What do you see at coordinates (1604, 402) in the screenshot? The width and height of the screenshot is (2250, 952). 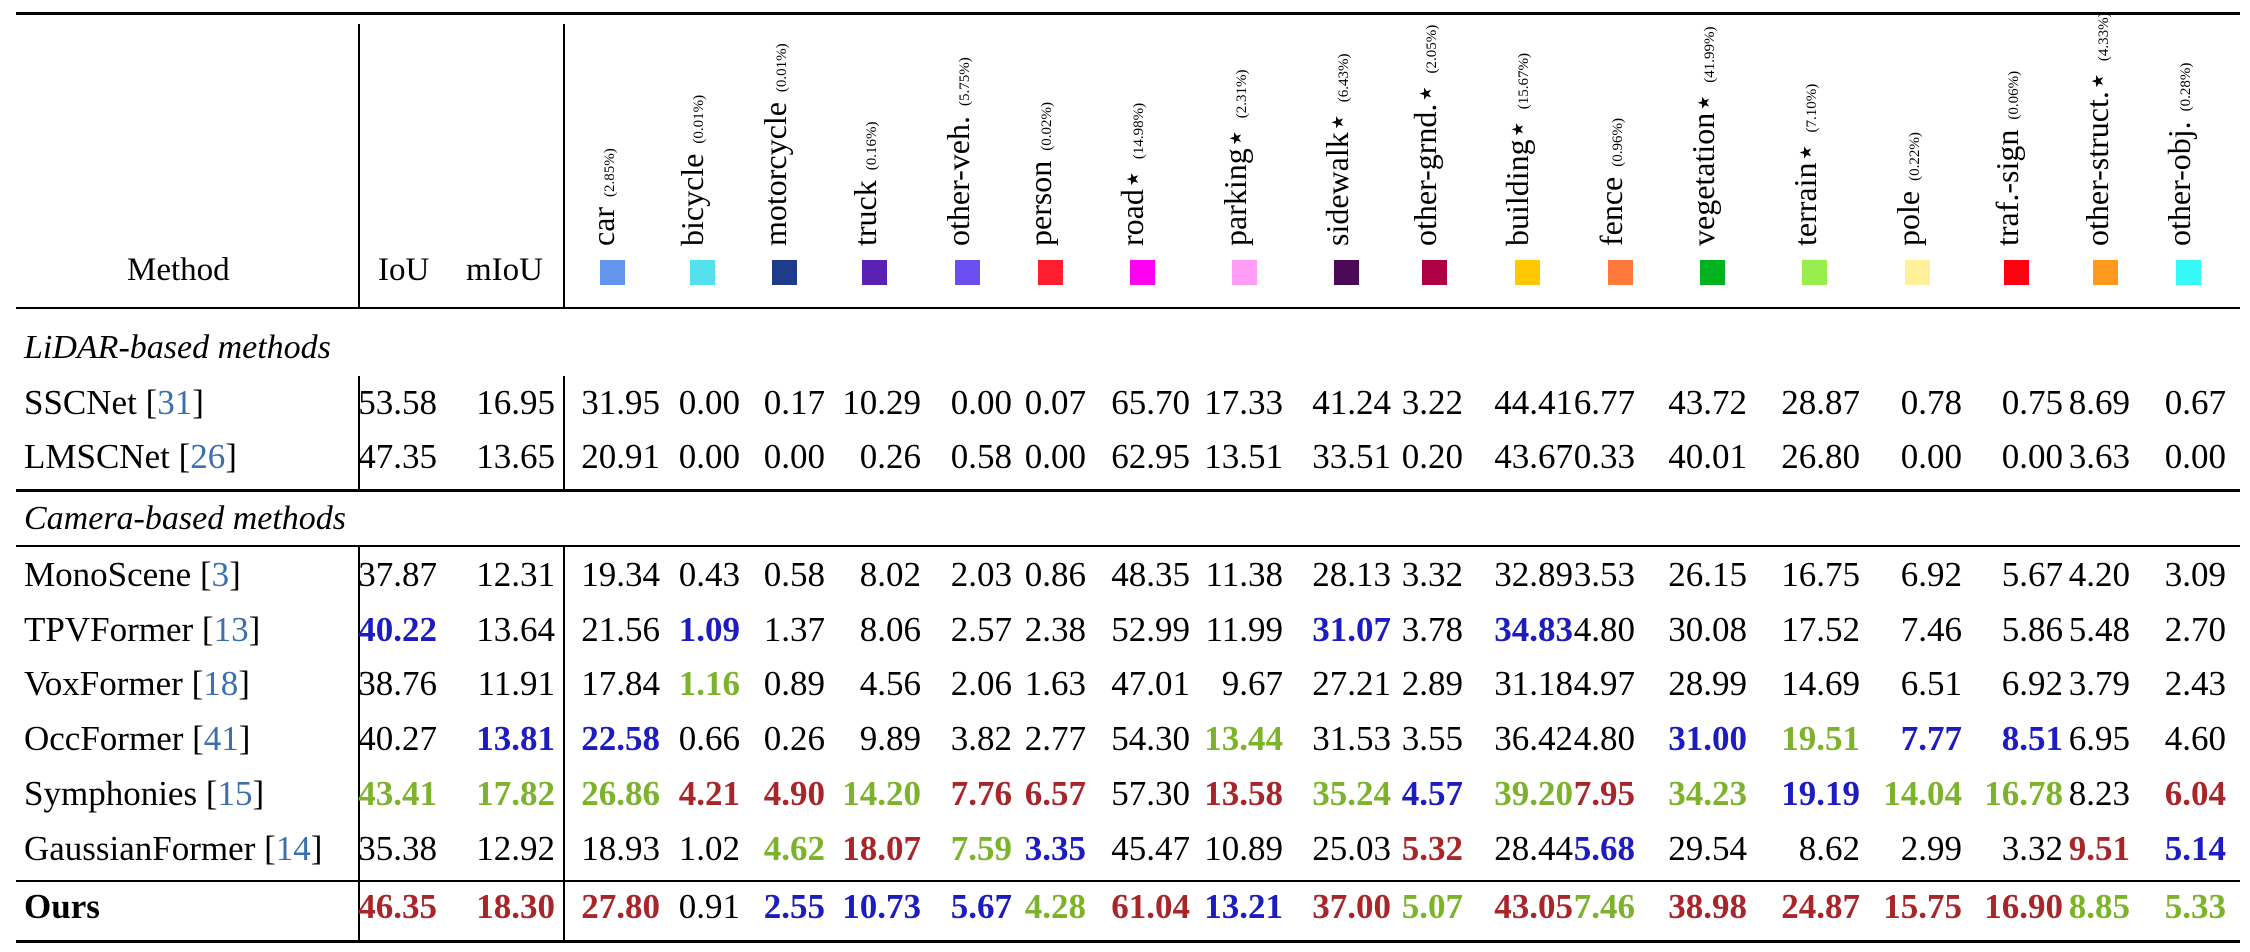 I see `value-cell: 6.77` at bounding box center [1604, 402].